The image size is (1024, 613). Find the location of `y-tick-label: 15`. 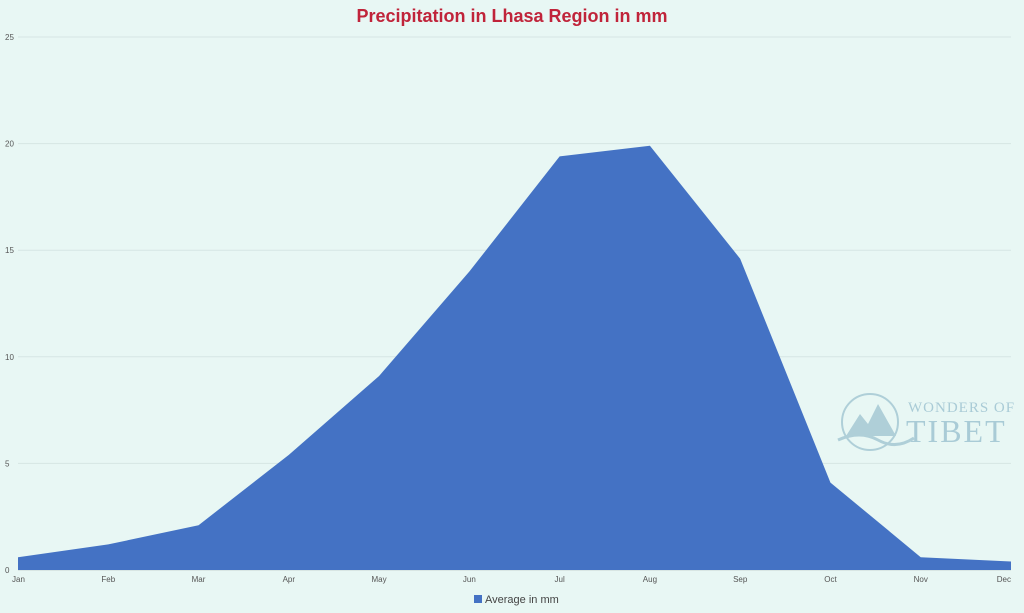

y-tick-label: 15 is located at coordinates (9, 250).